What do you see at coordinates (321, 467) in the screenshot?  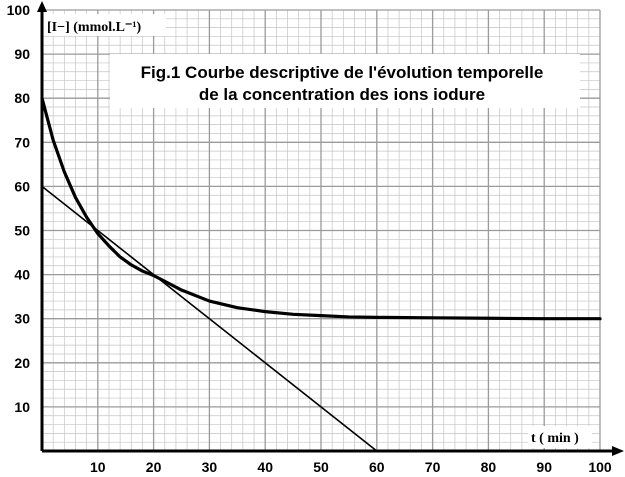 I see `x-tick-label: 50` at bounding box center [321, 467].